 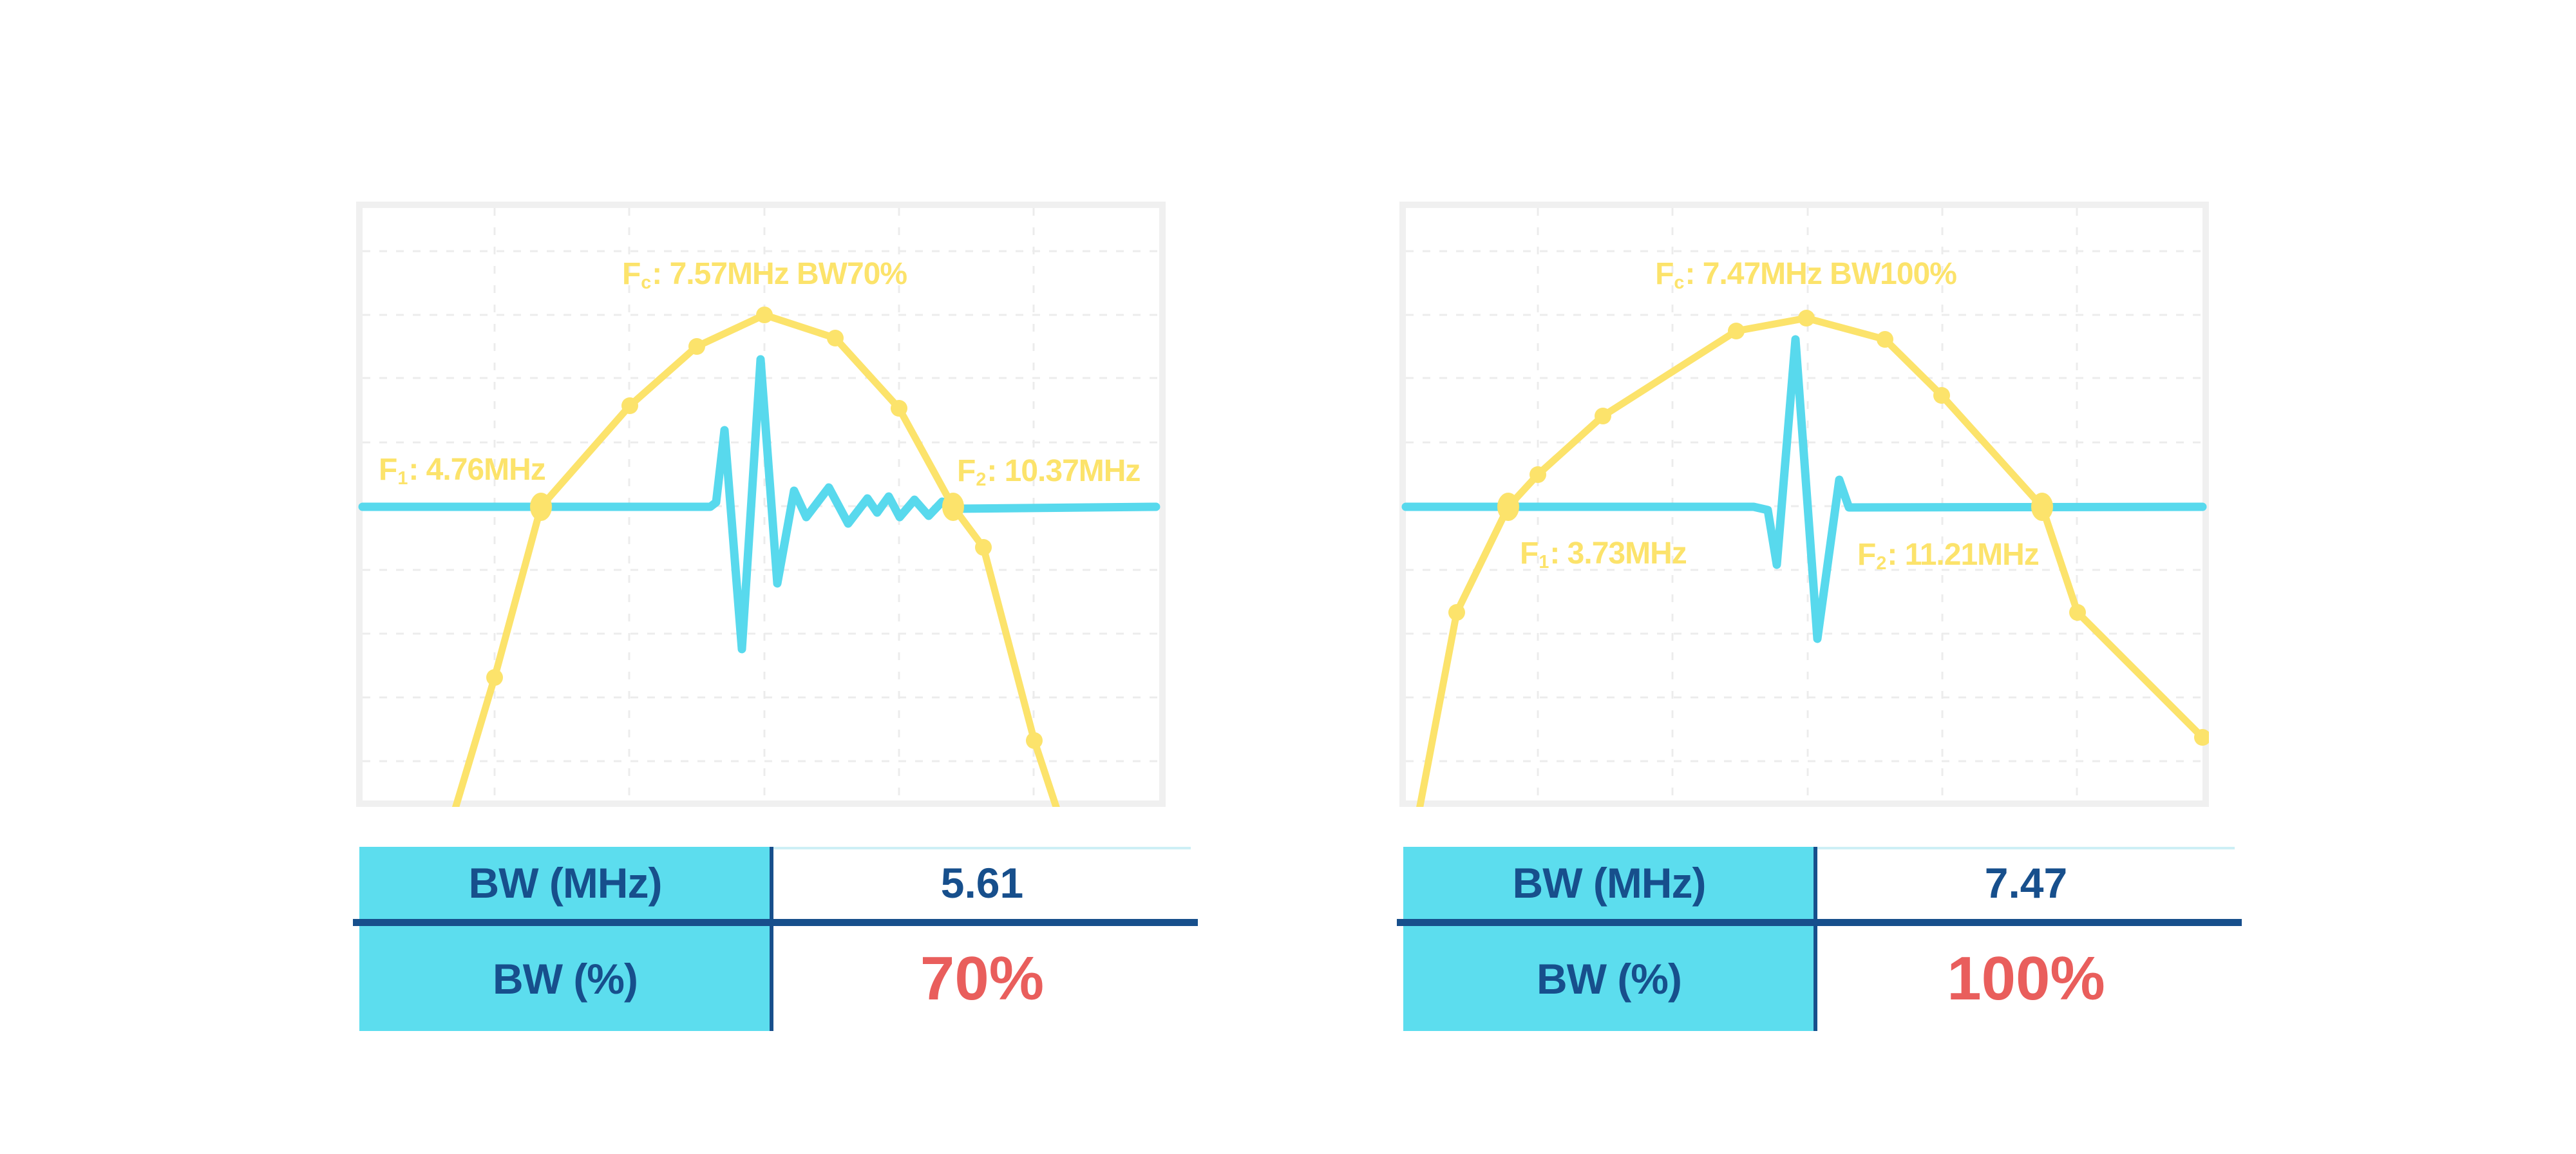 I want to click on left-spectrum-markers, so click(x=764, y=528).